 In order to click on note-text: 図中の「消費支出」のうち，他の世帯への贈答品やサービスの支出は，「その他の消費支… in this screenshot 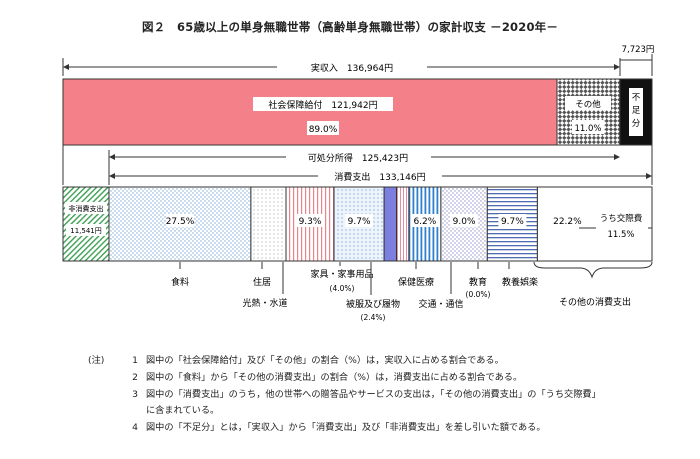, I will do `click(373, 394)`.